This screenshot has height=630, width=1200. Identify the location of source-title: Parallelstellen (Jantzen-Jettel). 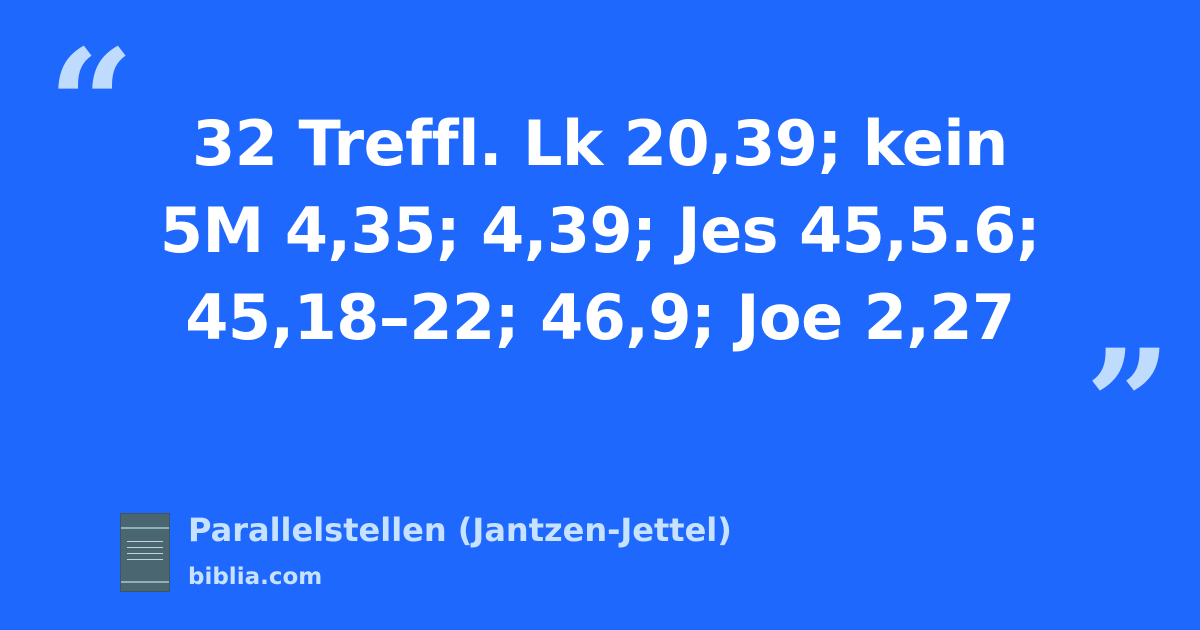
(460, 530).